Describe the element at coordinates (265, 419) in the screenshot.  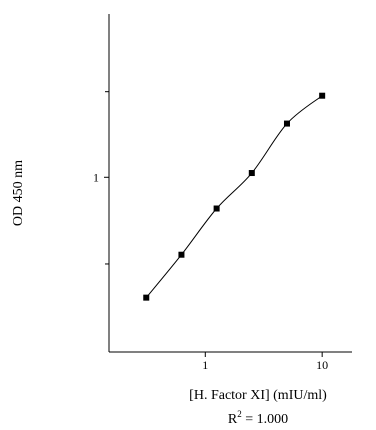
I see `r-squared-value: = 1.000` at that location.